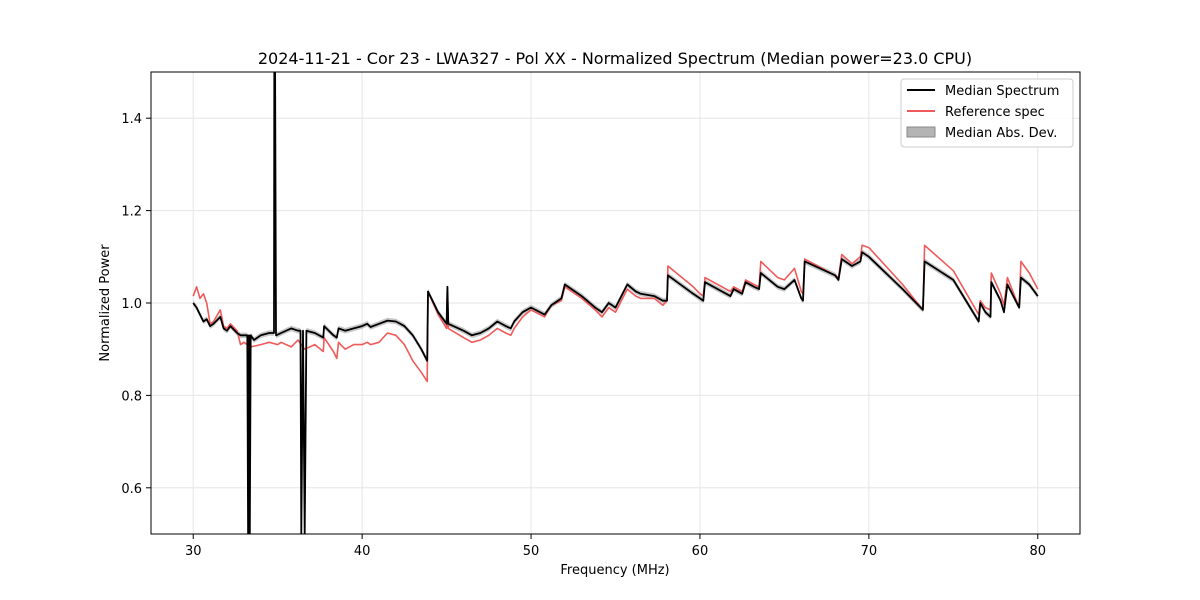  Describe the element at coordinates (131, 489) in the screenshot. I see `y-tick-label: 0.6` at that location.